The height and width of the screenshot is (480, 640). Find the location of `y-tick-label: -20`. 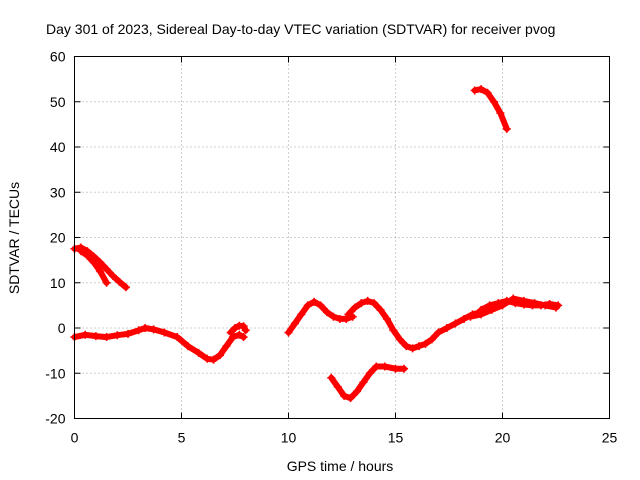

y-tick-label: -20 is located at coordinates (55, 419).